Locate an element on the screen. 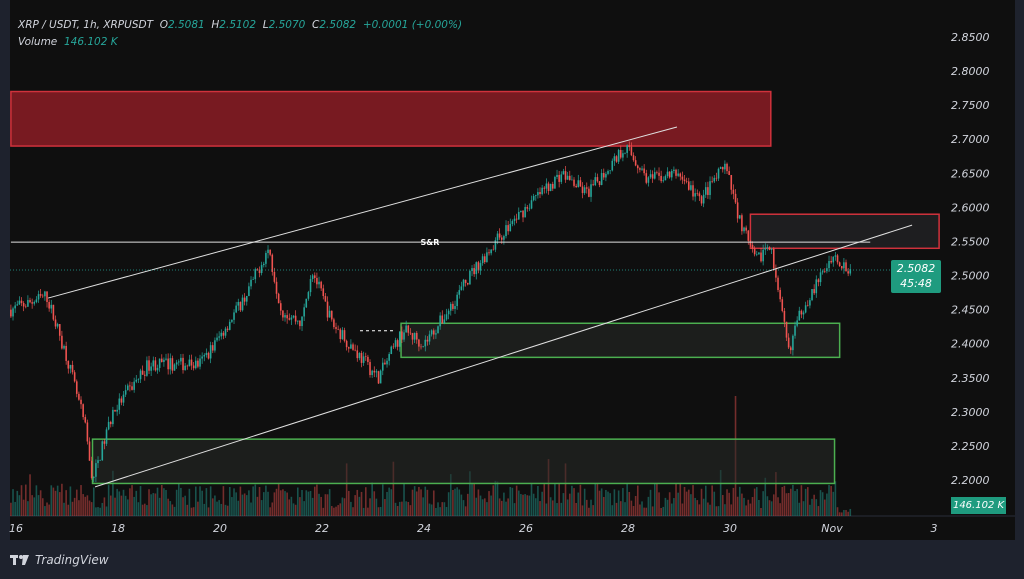 The image size is (1024, 579). high-label: H is located at coordinates (215, 25).